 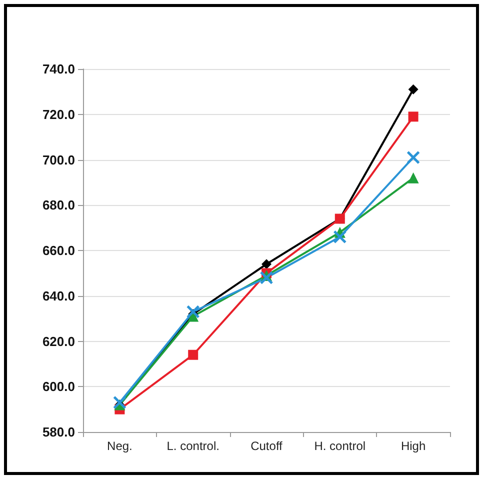 What do you see at coordinates (119, 446) in the screenshot?
I see `x-tick-label: Neg.` at bounding box center [119, 446].